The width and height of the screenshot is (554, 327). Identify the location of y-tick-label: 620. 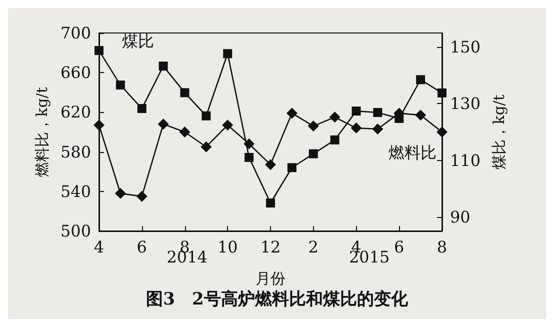
(75, 112).